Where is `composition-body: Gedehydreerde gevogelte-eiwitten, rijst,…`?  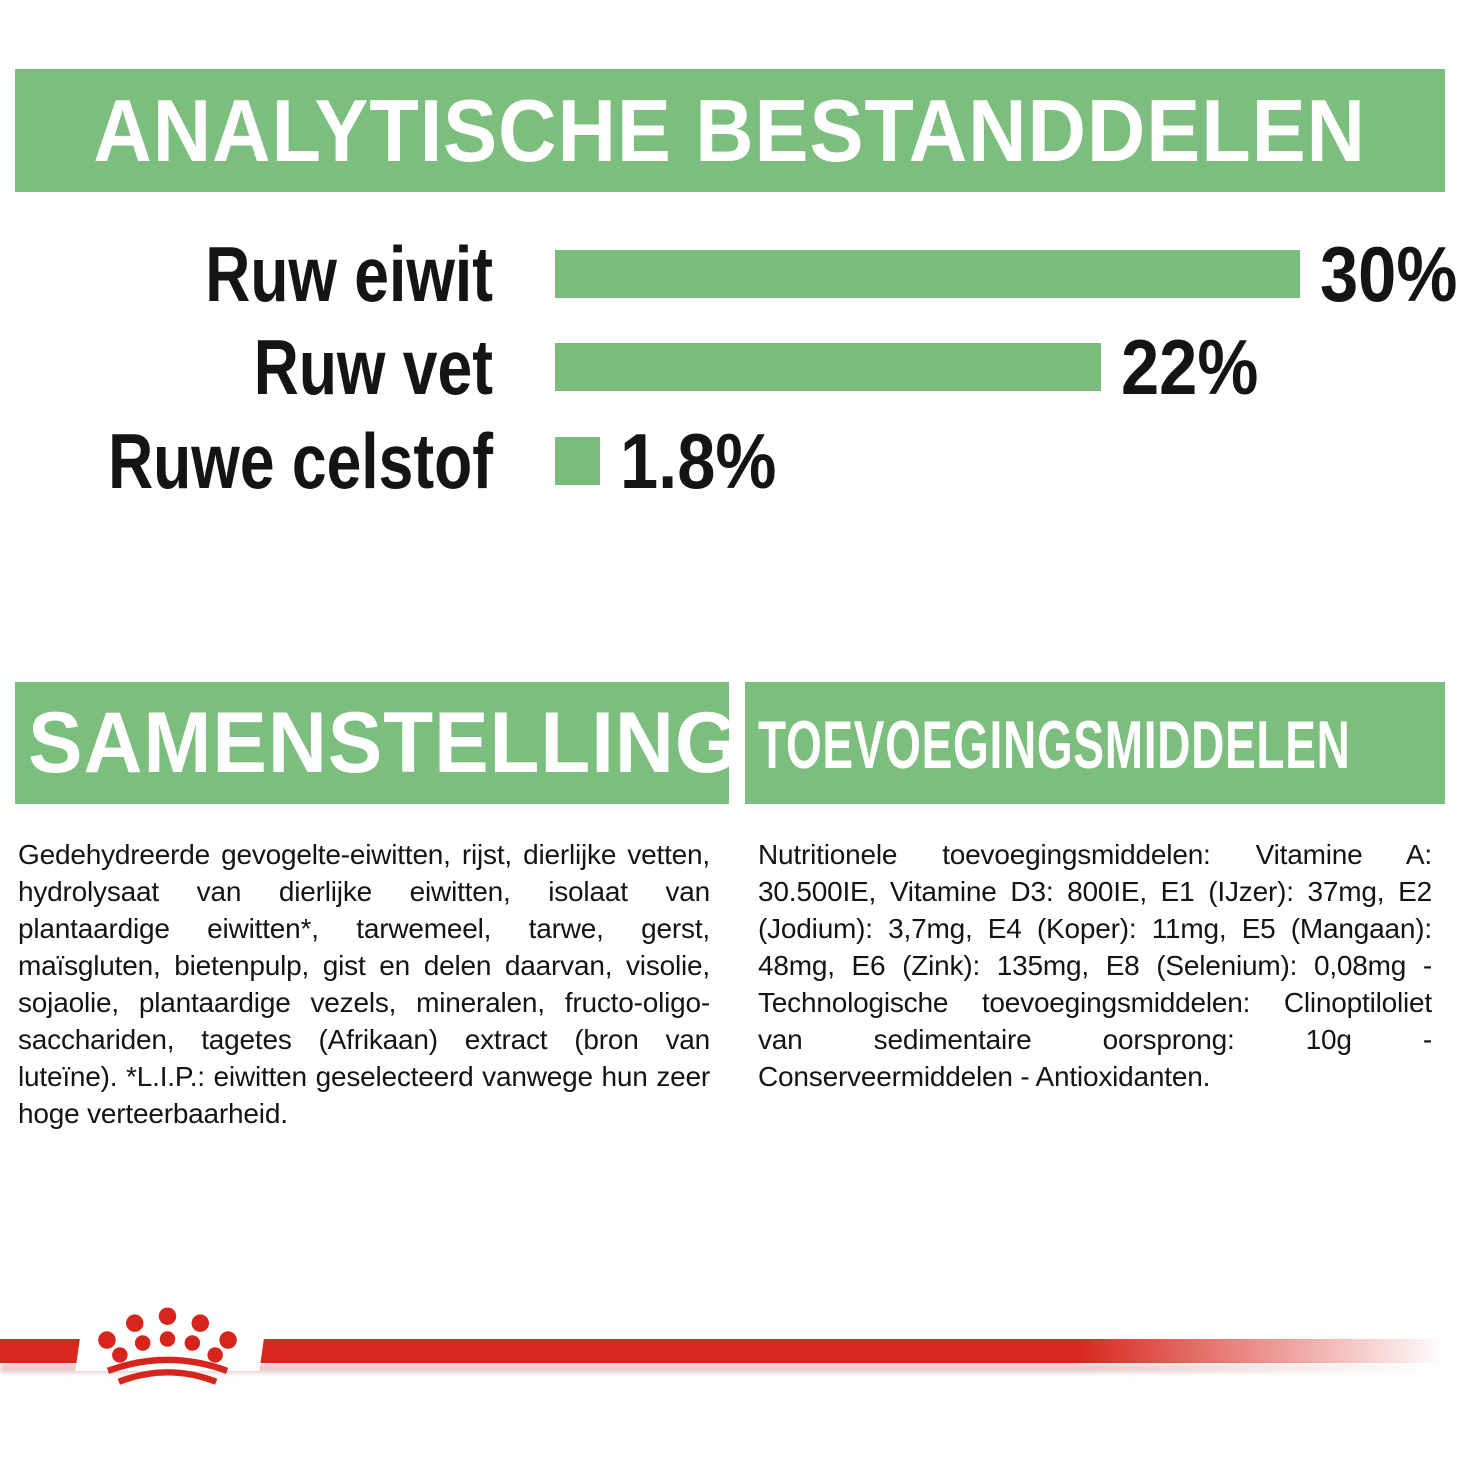
composition-body: Gedehydreerde gevogelte-eiwitten, rijst,… is located at coordinates (364, 984).